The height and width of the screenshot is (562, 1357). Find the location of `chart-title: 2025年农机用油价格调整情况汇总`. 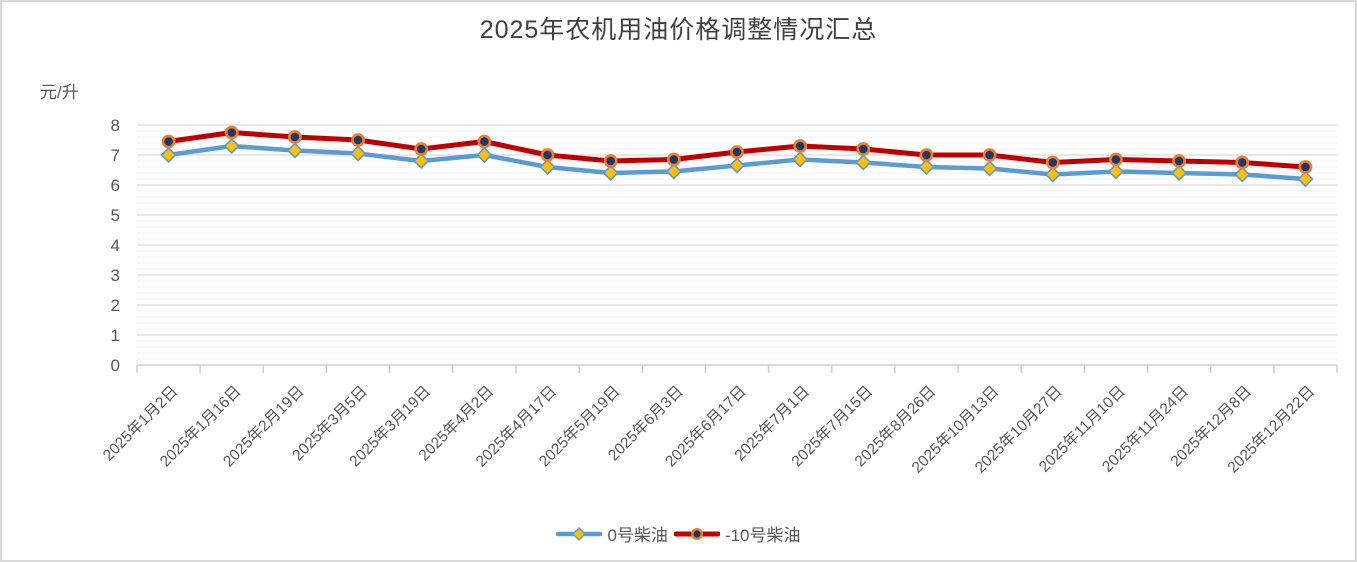

chart-title: 2025年农机用油价格调整情况汇总 is located at coordinates (678, 30).